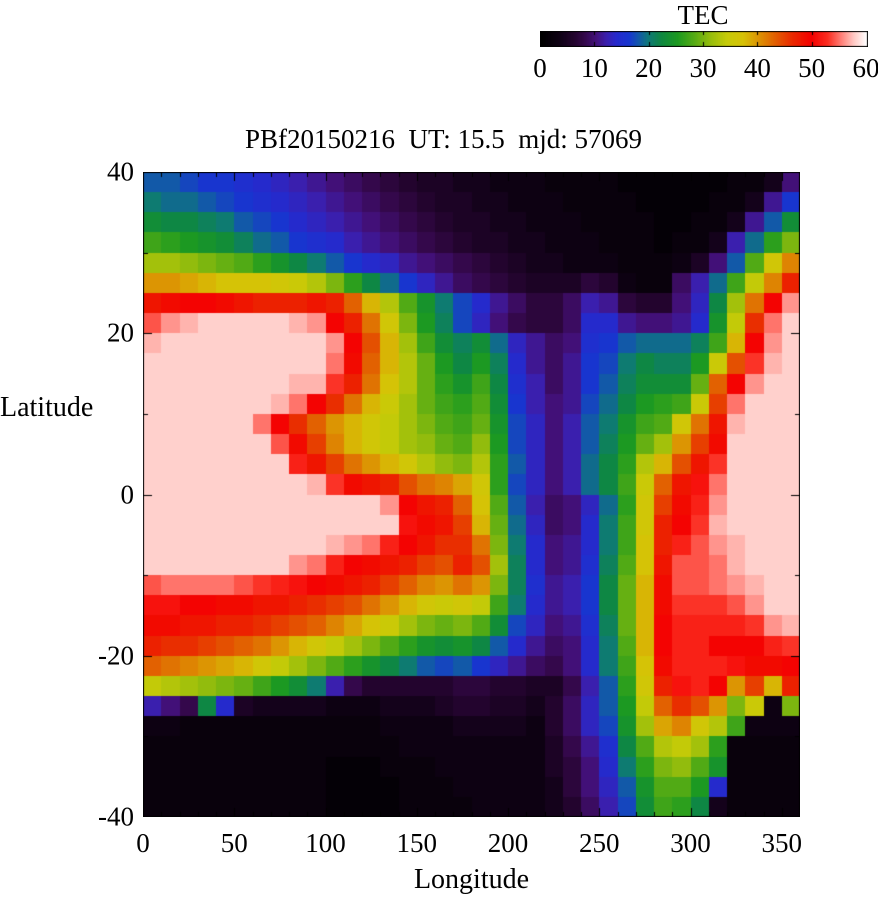  What do you see at coordinates (508, 843) in the screenshot?
I see `x-tick-label: 200` at bounding box center [508, 843].